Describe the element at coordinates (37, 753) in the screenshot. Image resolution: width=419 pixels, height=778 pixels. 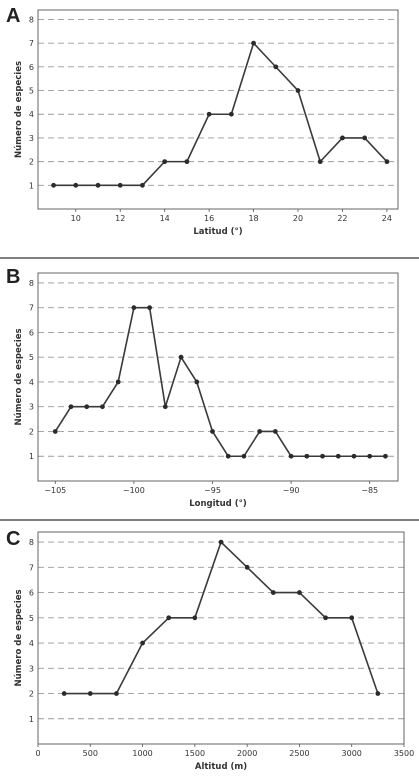
I see `x-tick-label: 0` at that location.